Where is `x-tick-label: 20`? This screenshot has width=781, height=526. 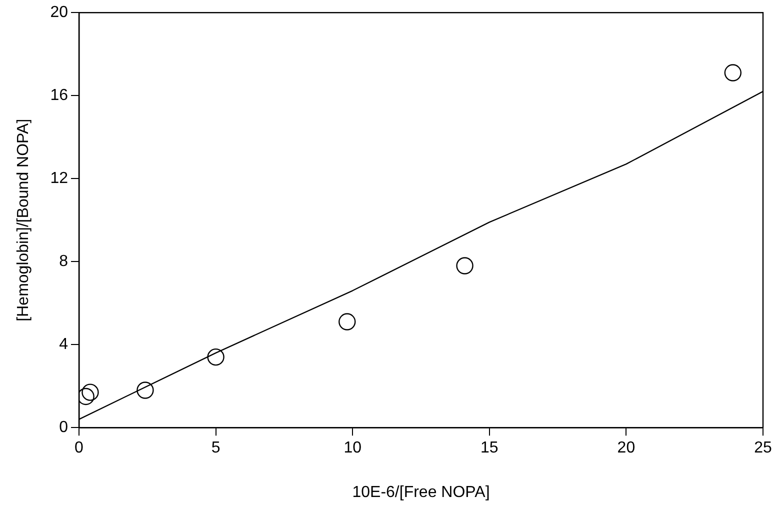 x-tick-label: 20 is located at coordinates (626, 448).